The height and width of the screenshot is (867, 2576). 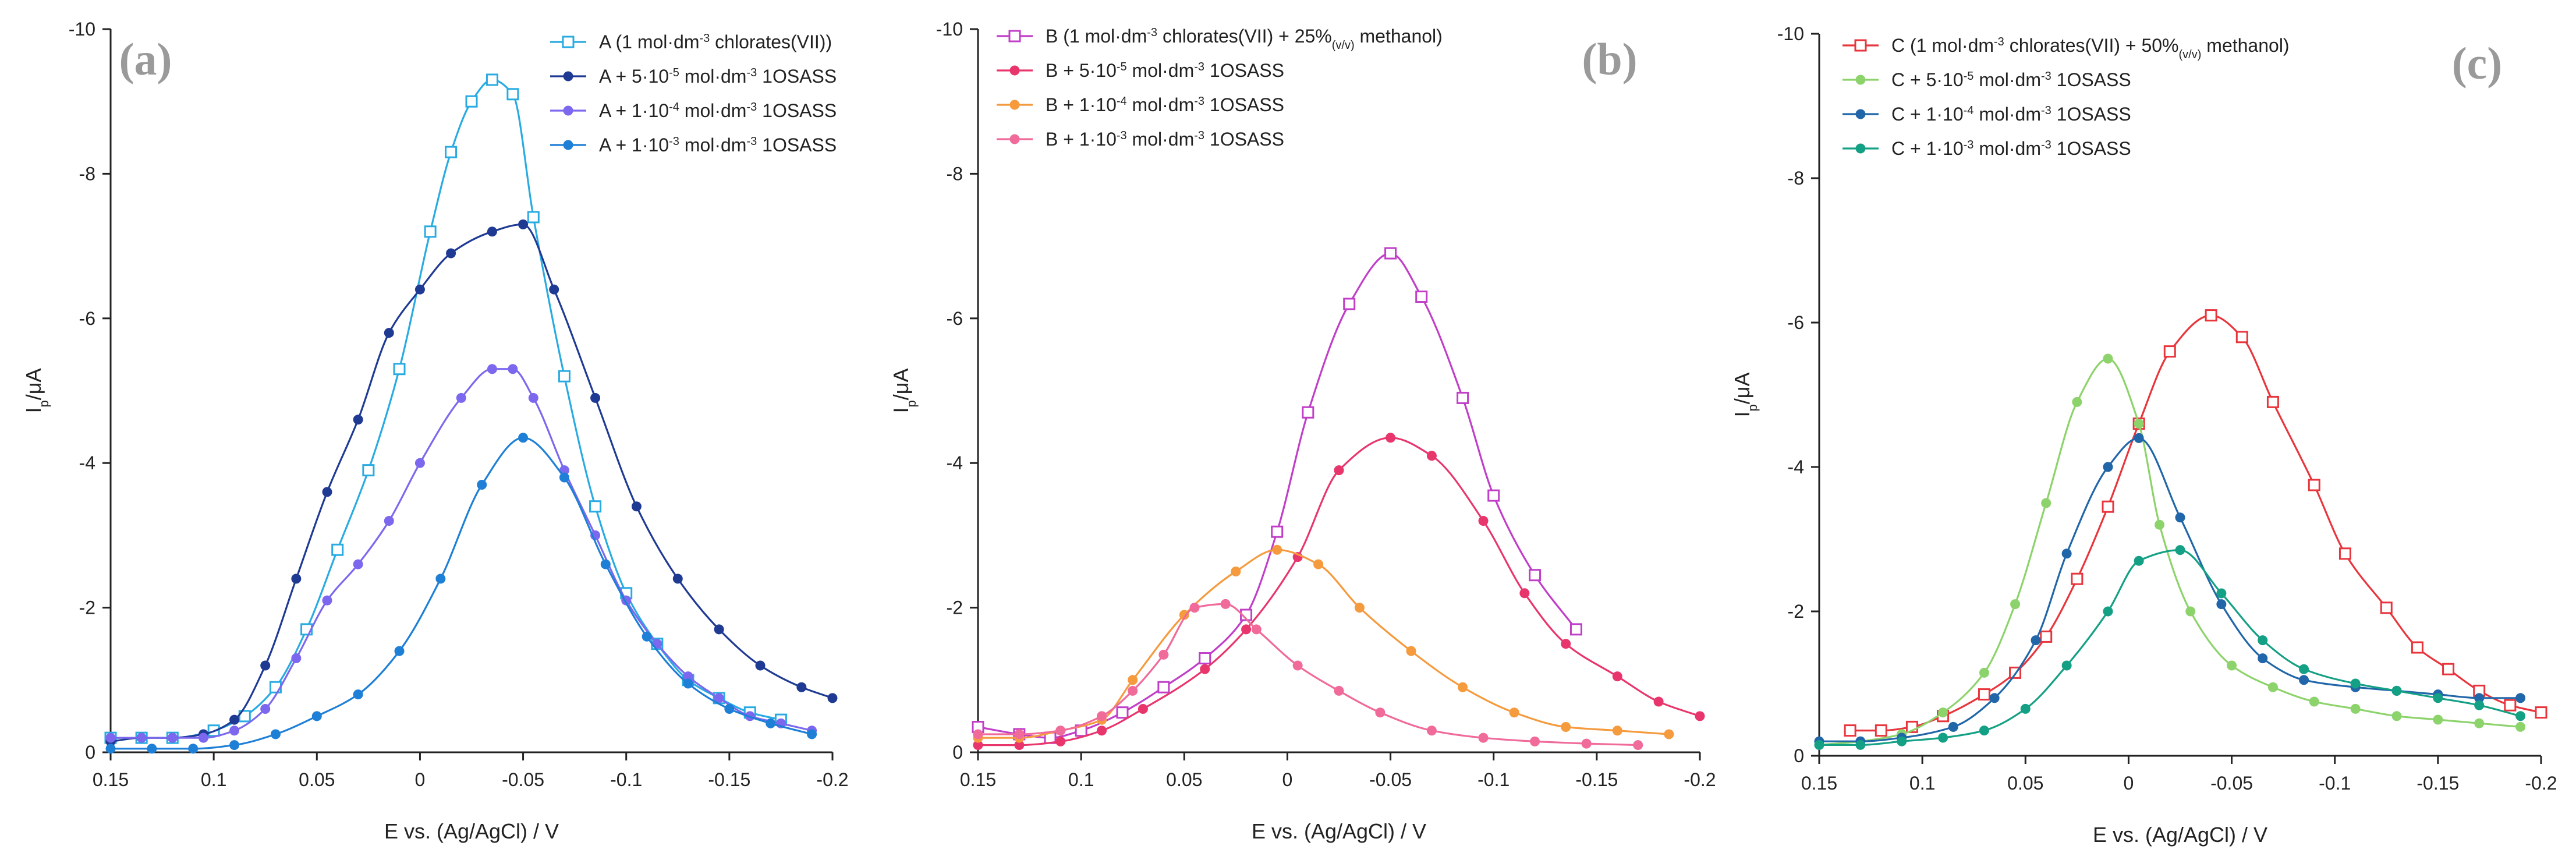 What do you see at coordinates (715, 41) in the screenshot?
I see `legend-label: A (1 mol·dm-3 chlorates(VII))` at bounding box center [715, 41].